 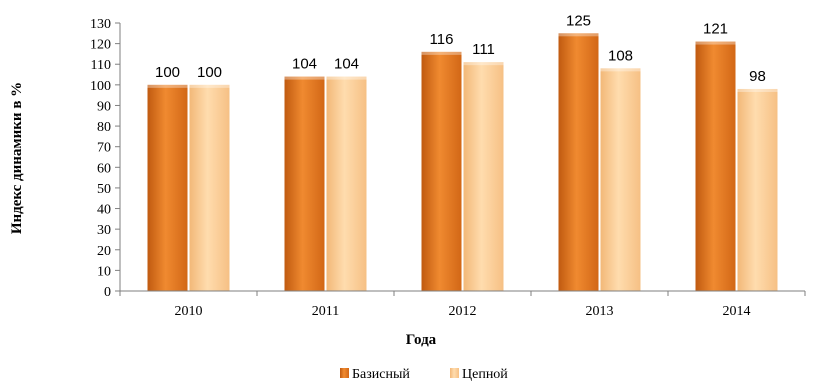 What do you see at coordinates (715, 166) in the screenshot?
I see `bar-base-2014` at bounding box center [715, 166].